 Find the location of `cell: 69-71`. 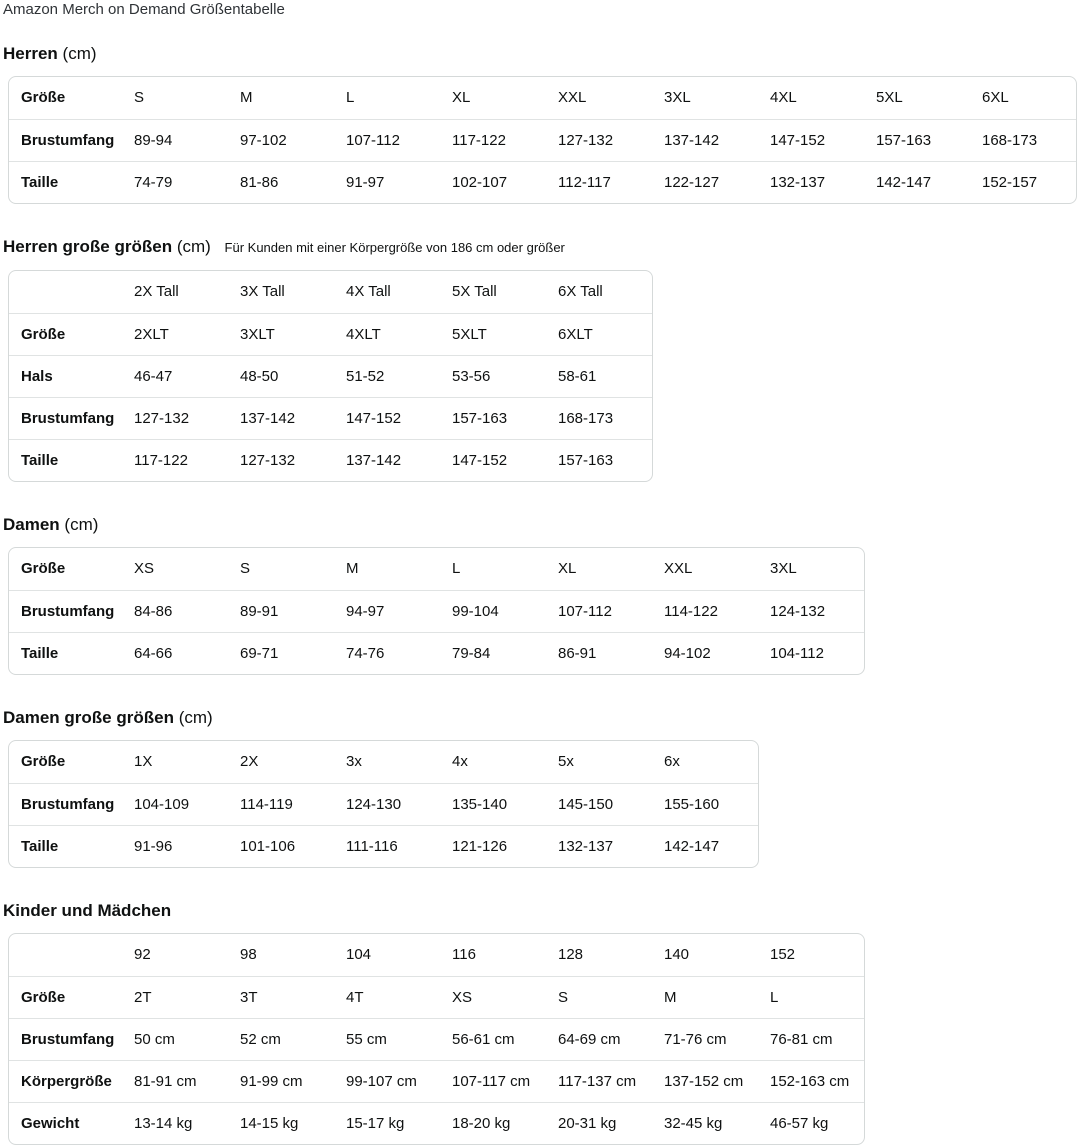

cell: 69-71 is located at coordinates (281, 652).